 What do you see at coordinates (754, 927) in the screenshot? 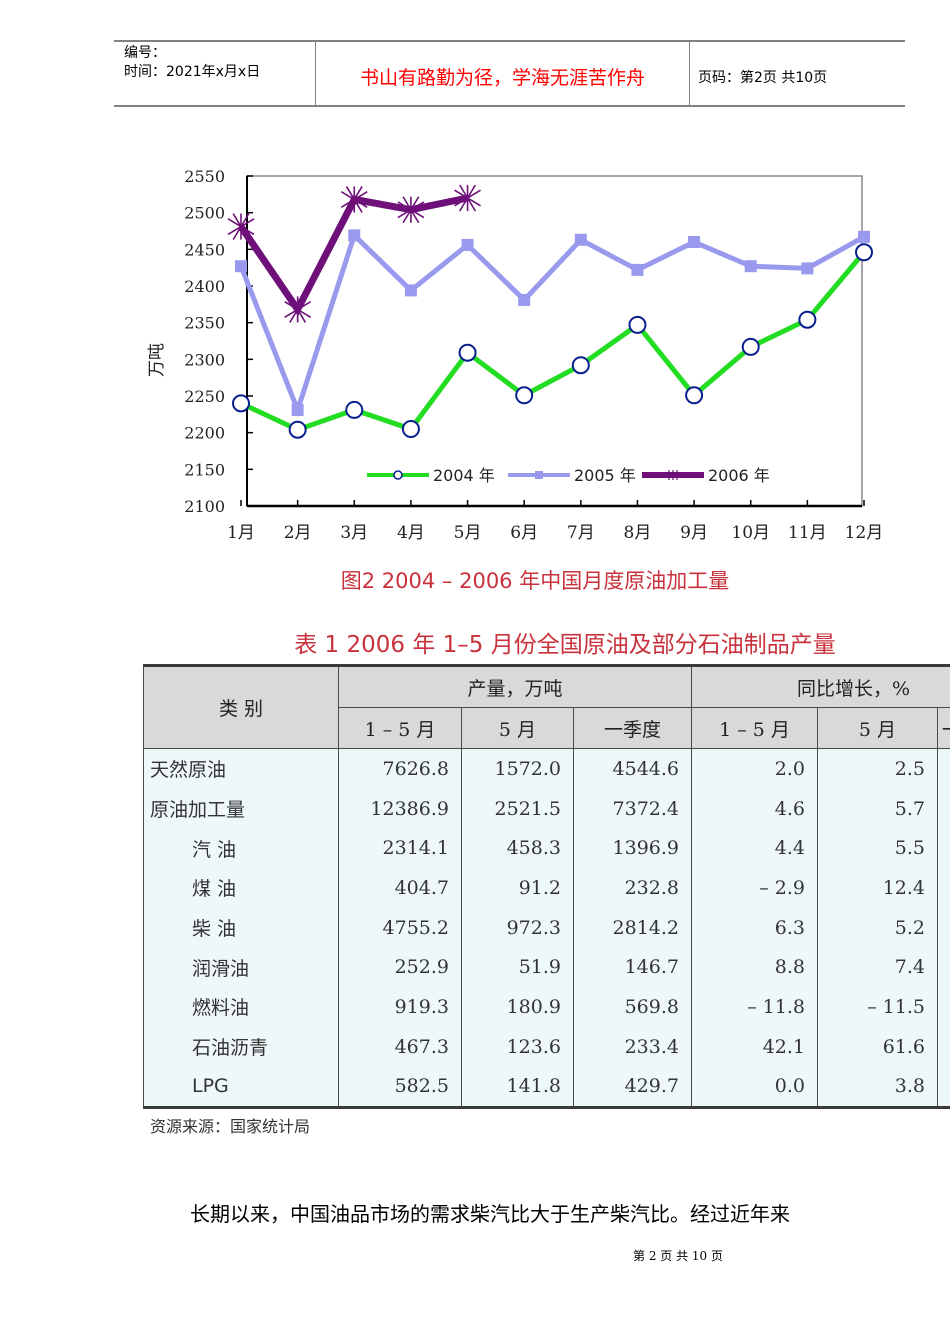
I see `cell-value: 6.3` at bounding box center [754, 927].